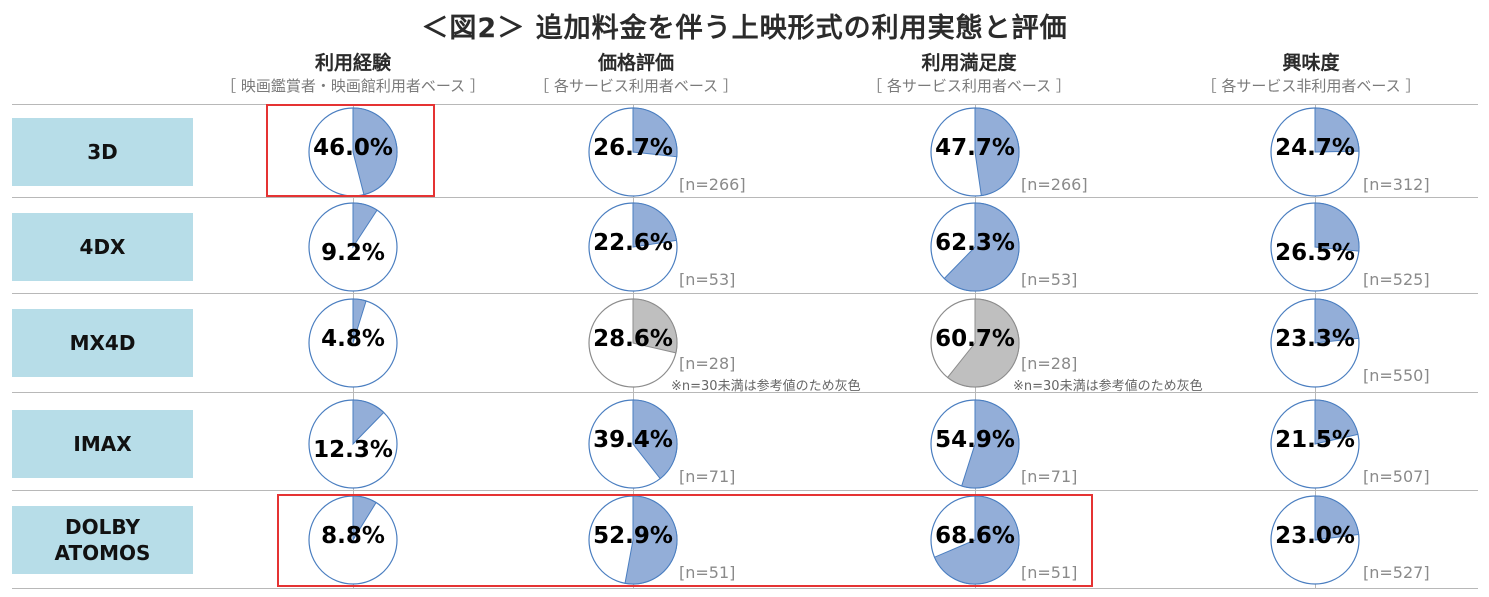 This screenshot has width=1489, height=597. What do you see at coordinates (102, 444) in the screenshot?
I see `row-label: IMAX` at bounding box center [102, 444].